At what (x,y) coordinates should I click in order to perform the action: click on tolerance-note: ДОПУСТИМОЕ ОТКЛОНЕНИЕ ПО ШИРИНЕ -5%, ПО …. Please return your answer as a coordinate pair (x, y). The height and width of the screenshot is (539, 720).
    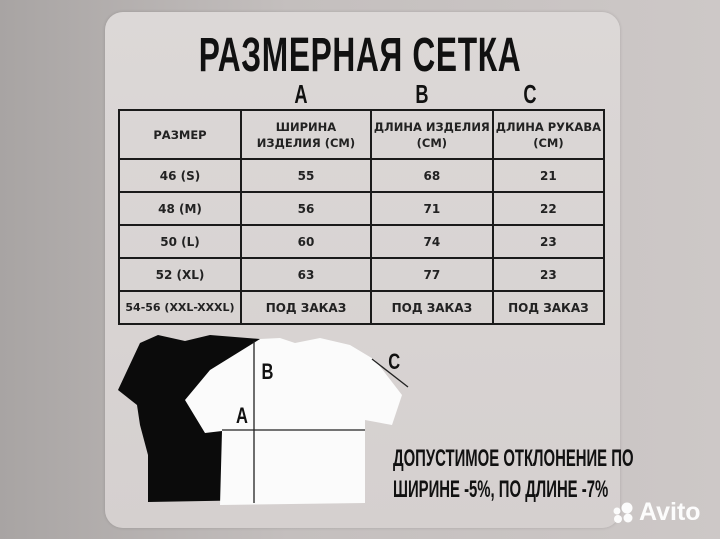
    Looking at the image, I should click on (513, 474).